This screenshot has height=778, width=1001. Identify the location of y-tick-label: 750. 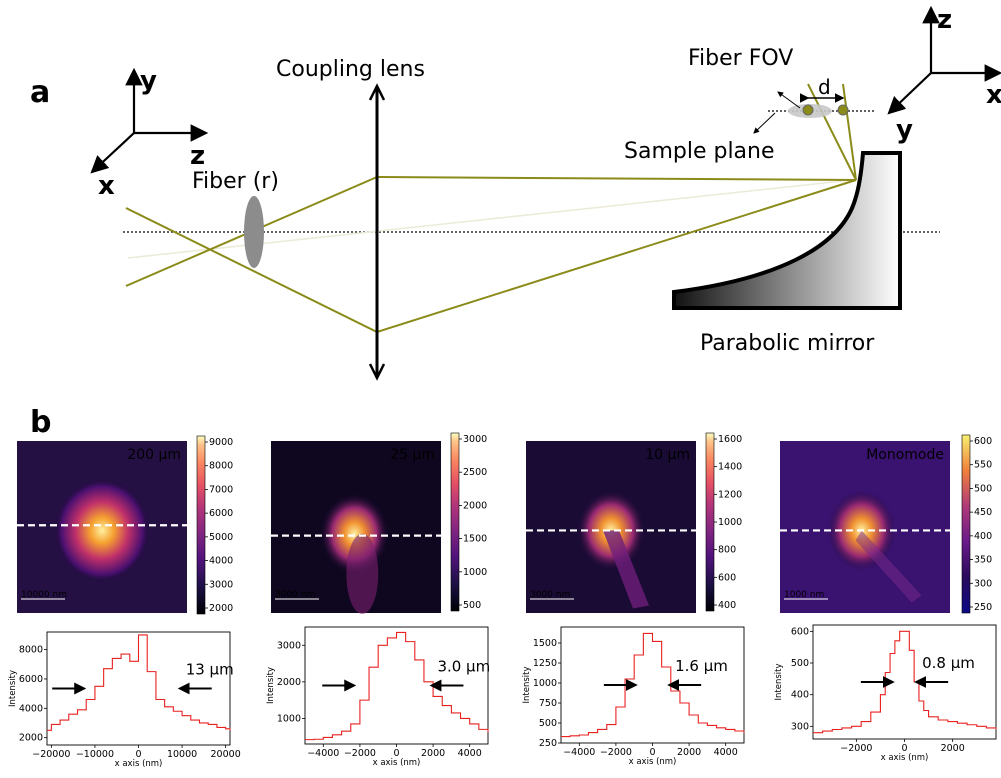
(548, 703).